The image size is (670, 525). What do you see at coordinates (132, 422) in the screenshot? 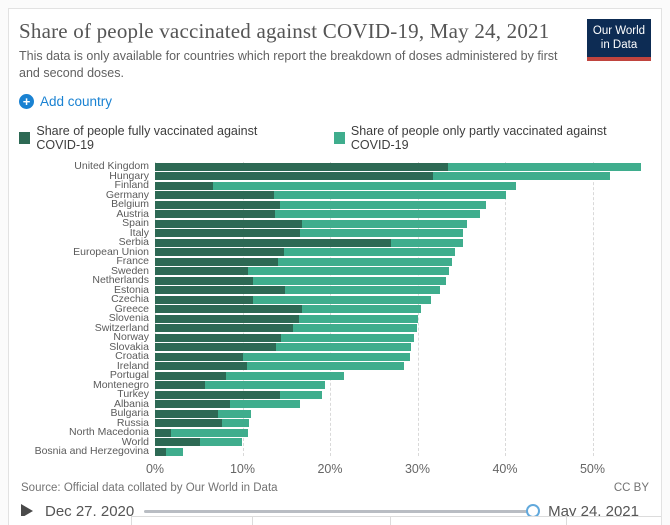
I see `country-label: Russia` at bounding box center [132, 422].